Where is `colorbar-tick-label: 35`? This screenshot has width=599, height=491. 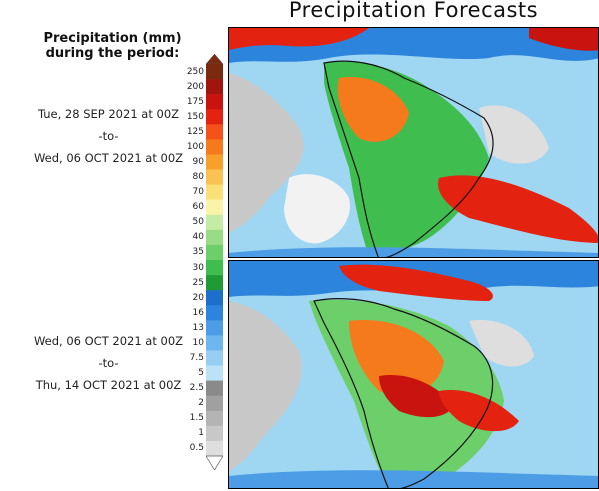
colorbar-tick-label: 35 is located at coordinates (198, 252).